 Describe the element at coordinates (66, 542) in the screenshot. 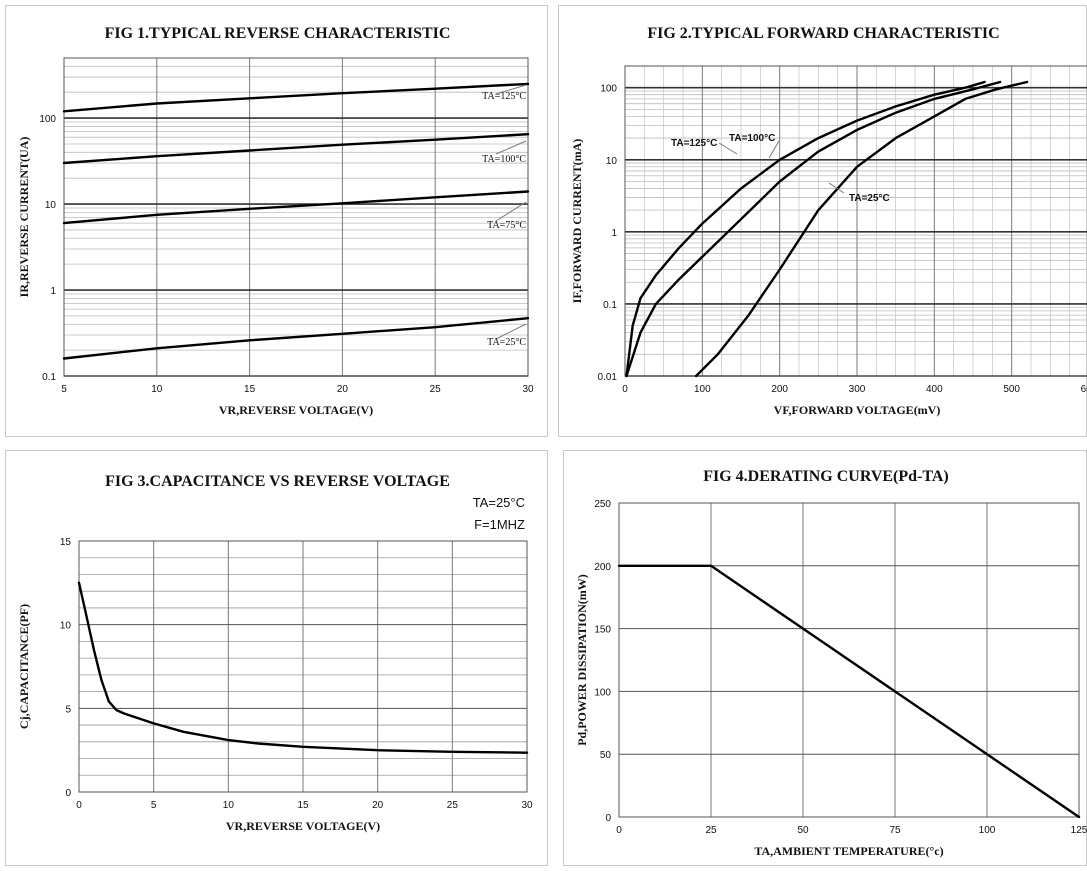

I see `y-tick-label: 15` at that location.